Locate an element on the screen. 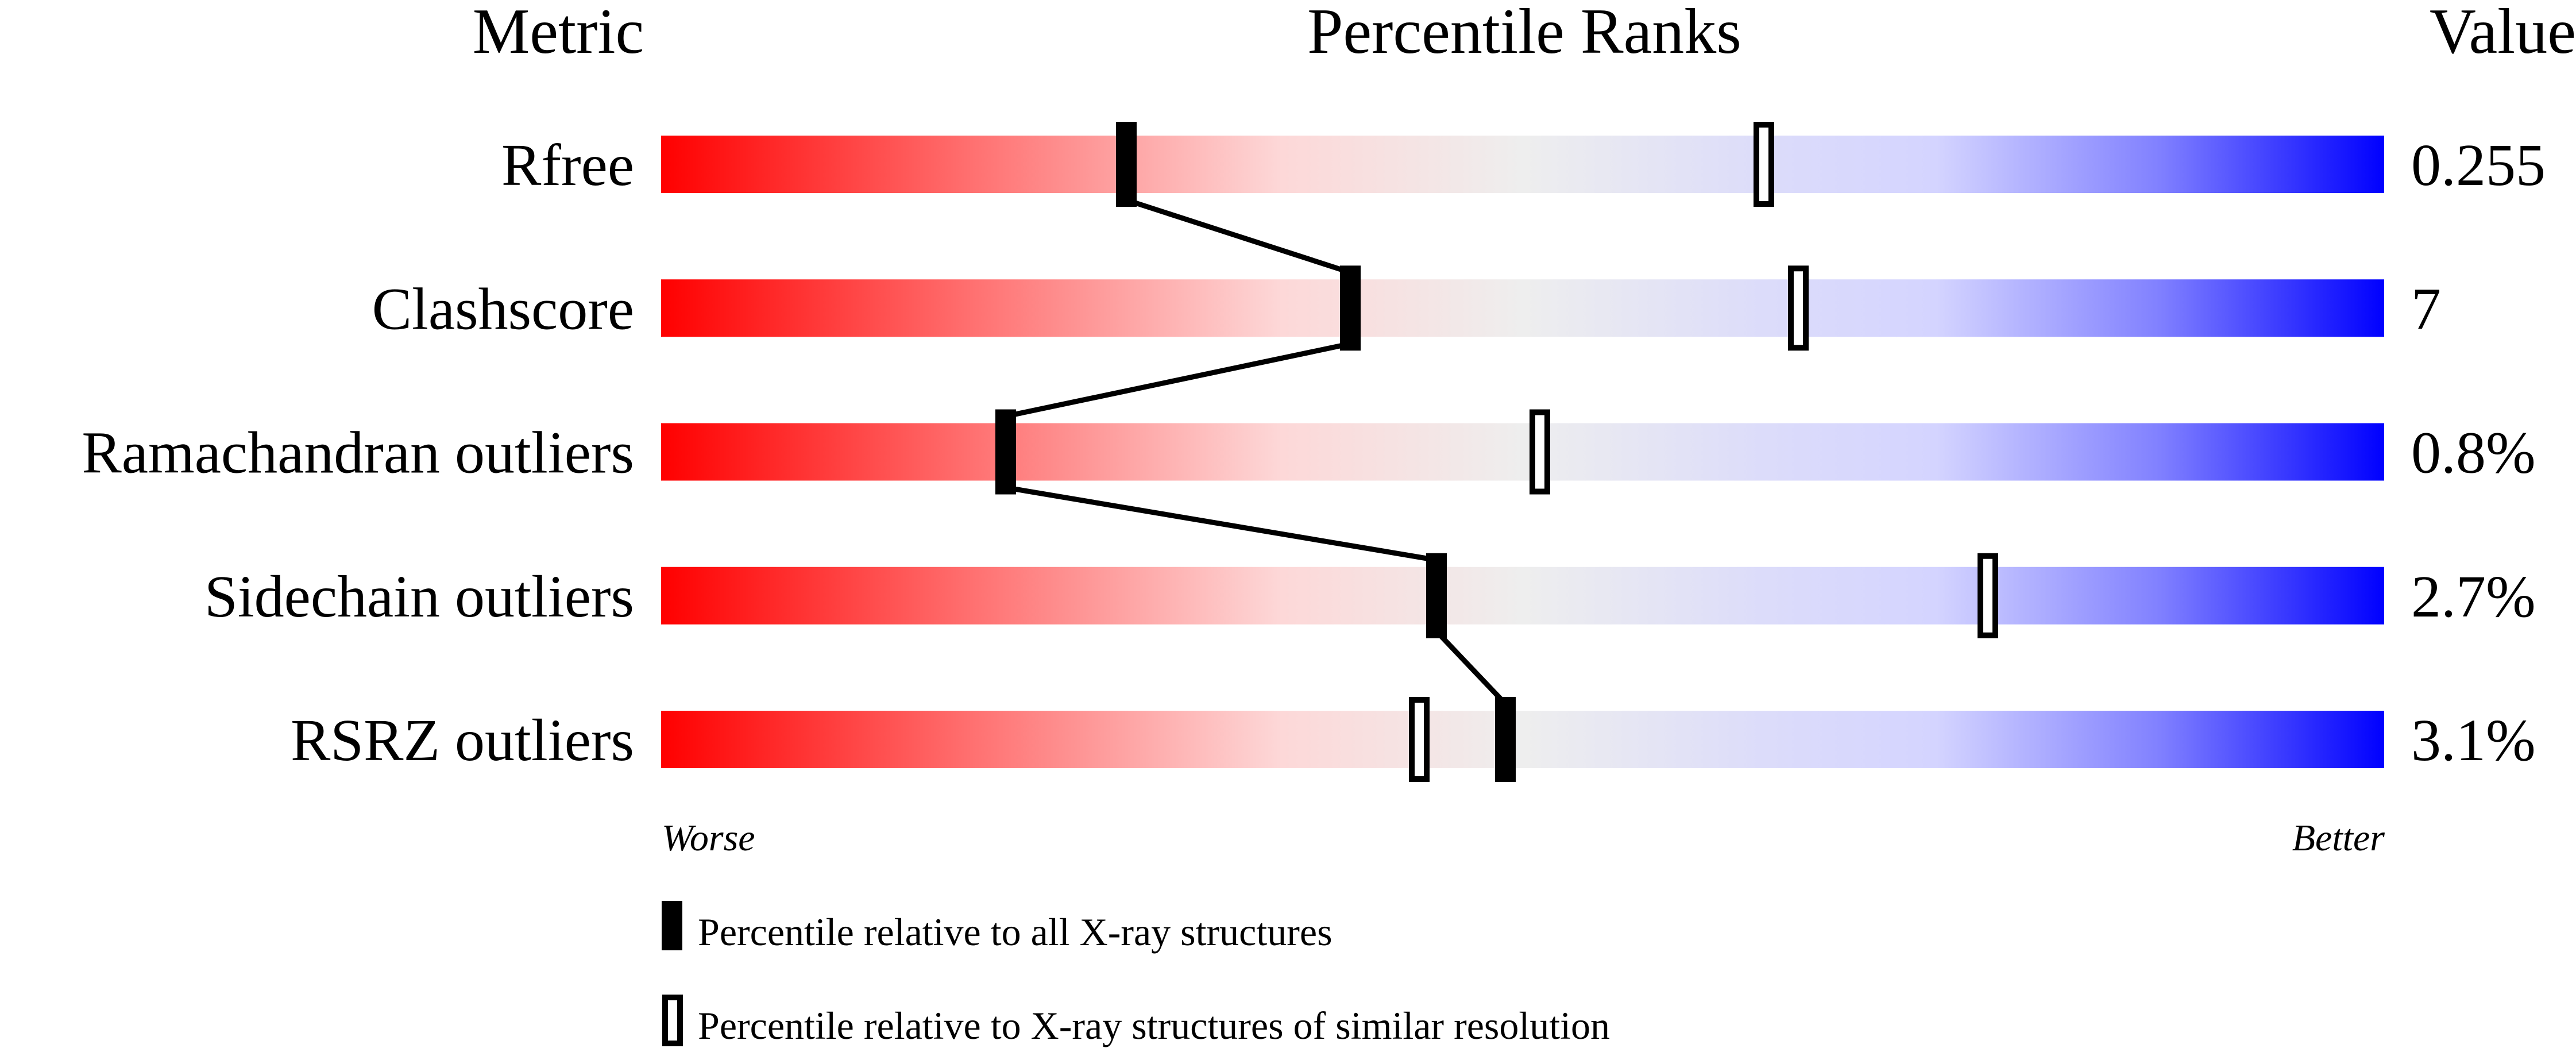 The width and height of the screenshot is (2576, 1048). metric-label: Clashscore is located at coordinates (503, 309).